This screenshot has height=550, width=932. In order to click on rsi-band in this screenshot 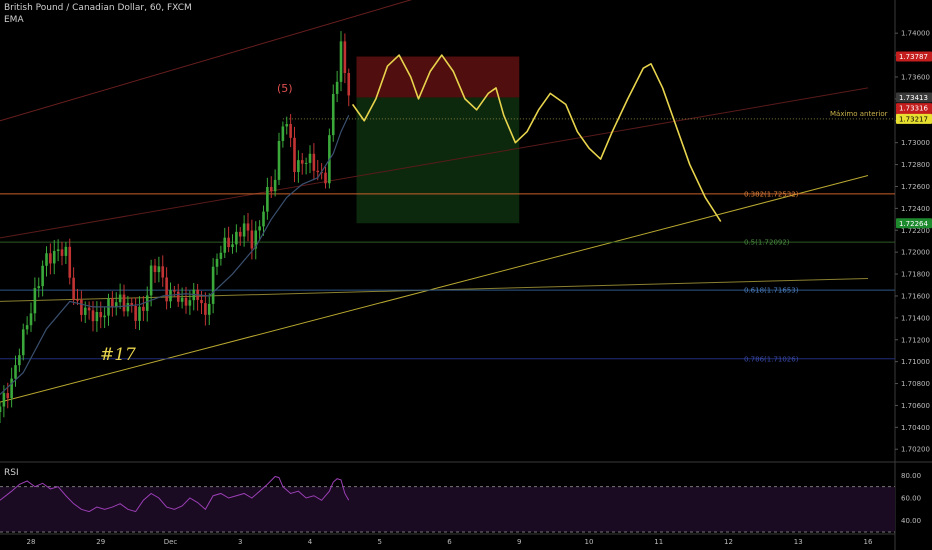, I will do `click(447, 509)`.